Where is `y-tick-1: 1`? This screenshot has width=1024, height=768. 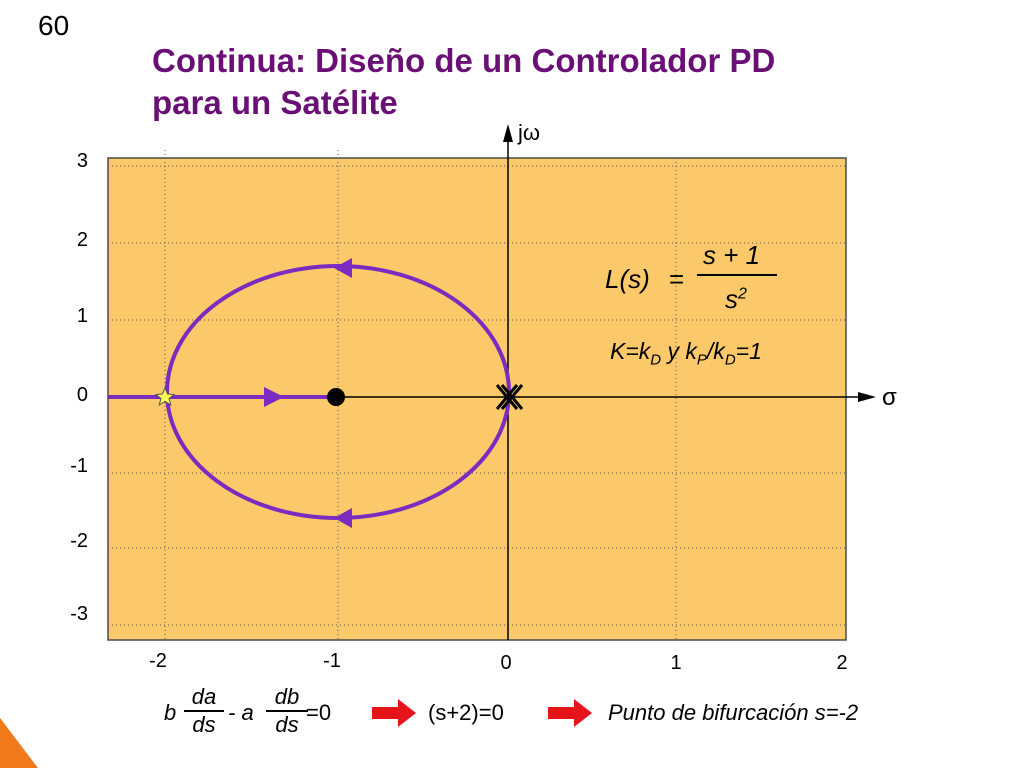 y-tick-1: 1 is located at coordinates (82, 316).